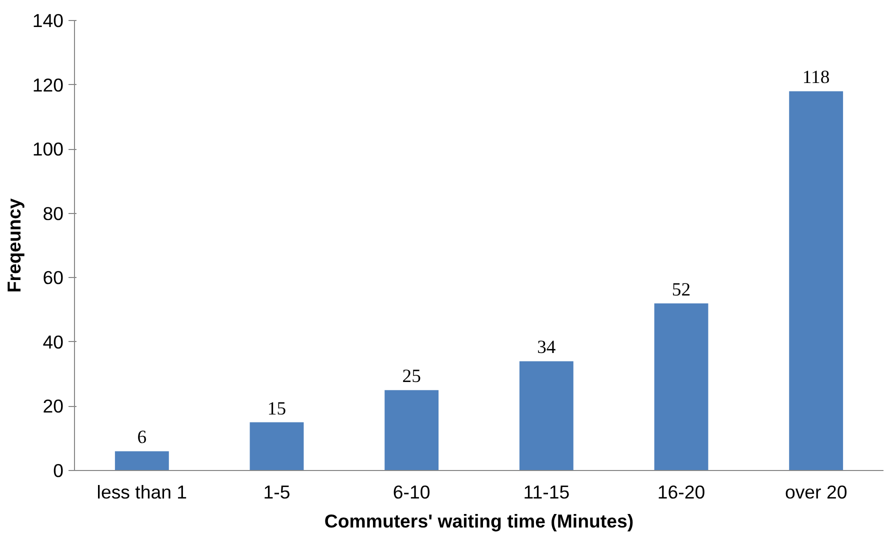 The height and width of the screenshot is (534, 893). Describe the element at coordinates (276, 492) in the screenshot. I see `x-tick-label: 1-5` at that location.